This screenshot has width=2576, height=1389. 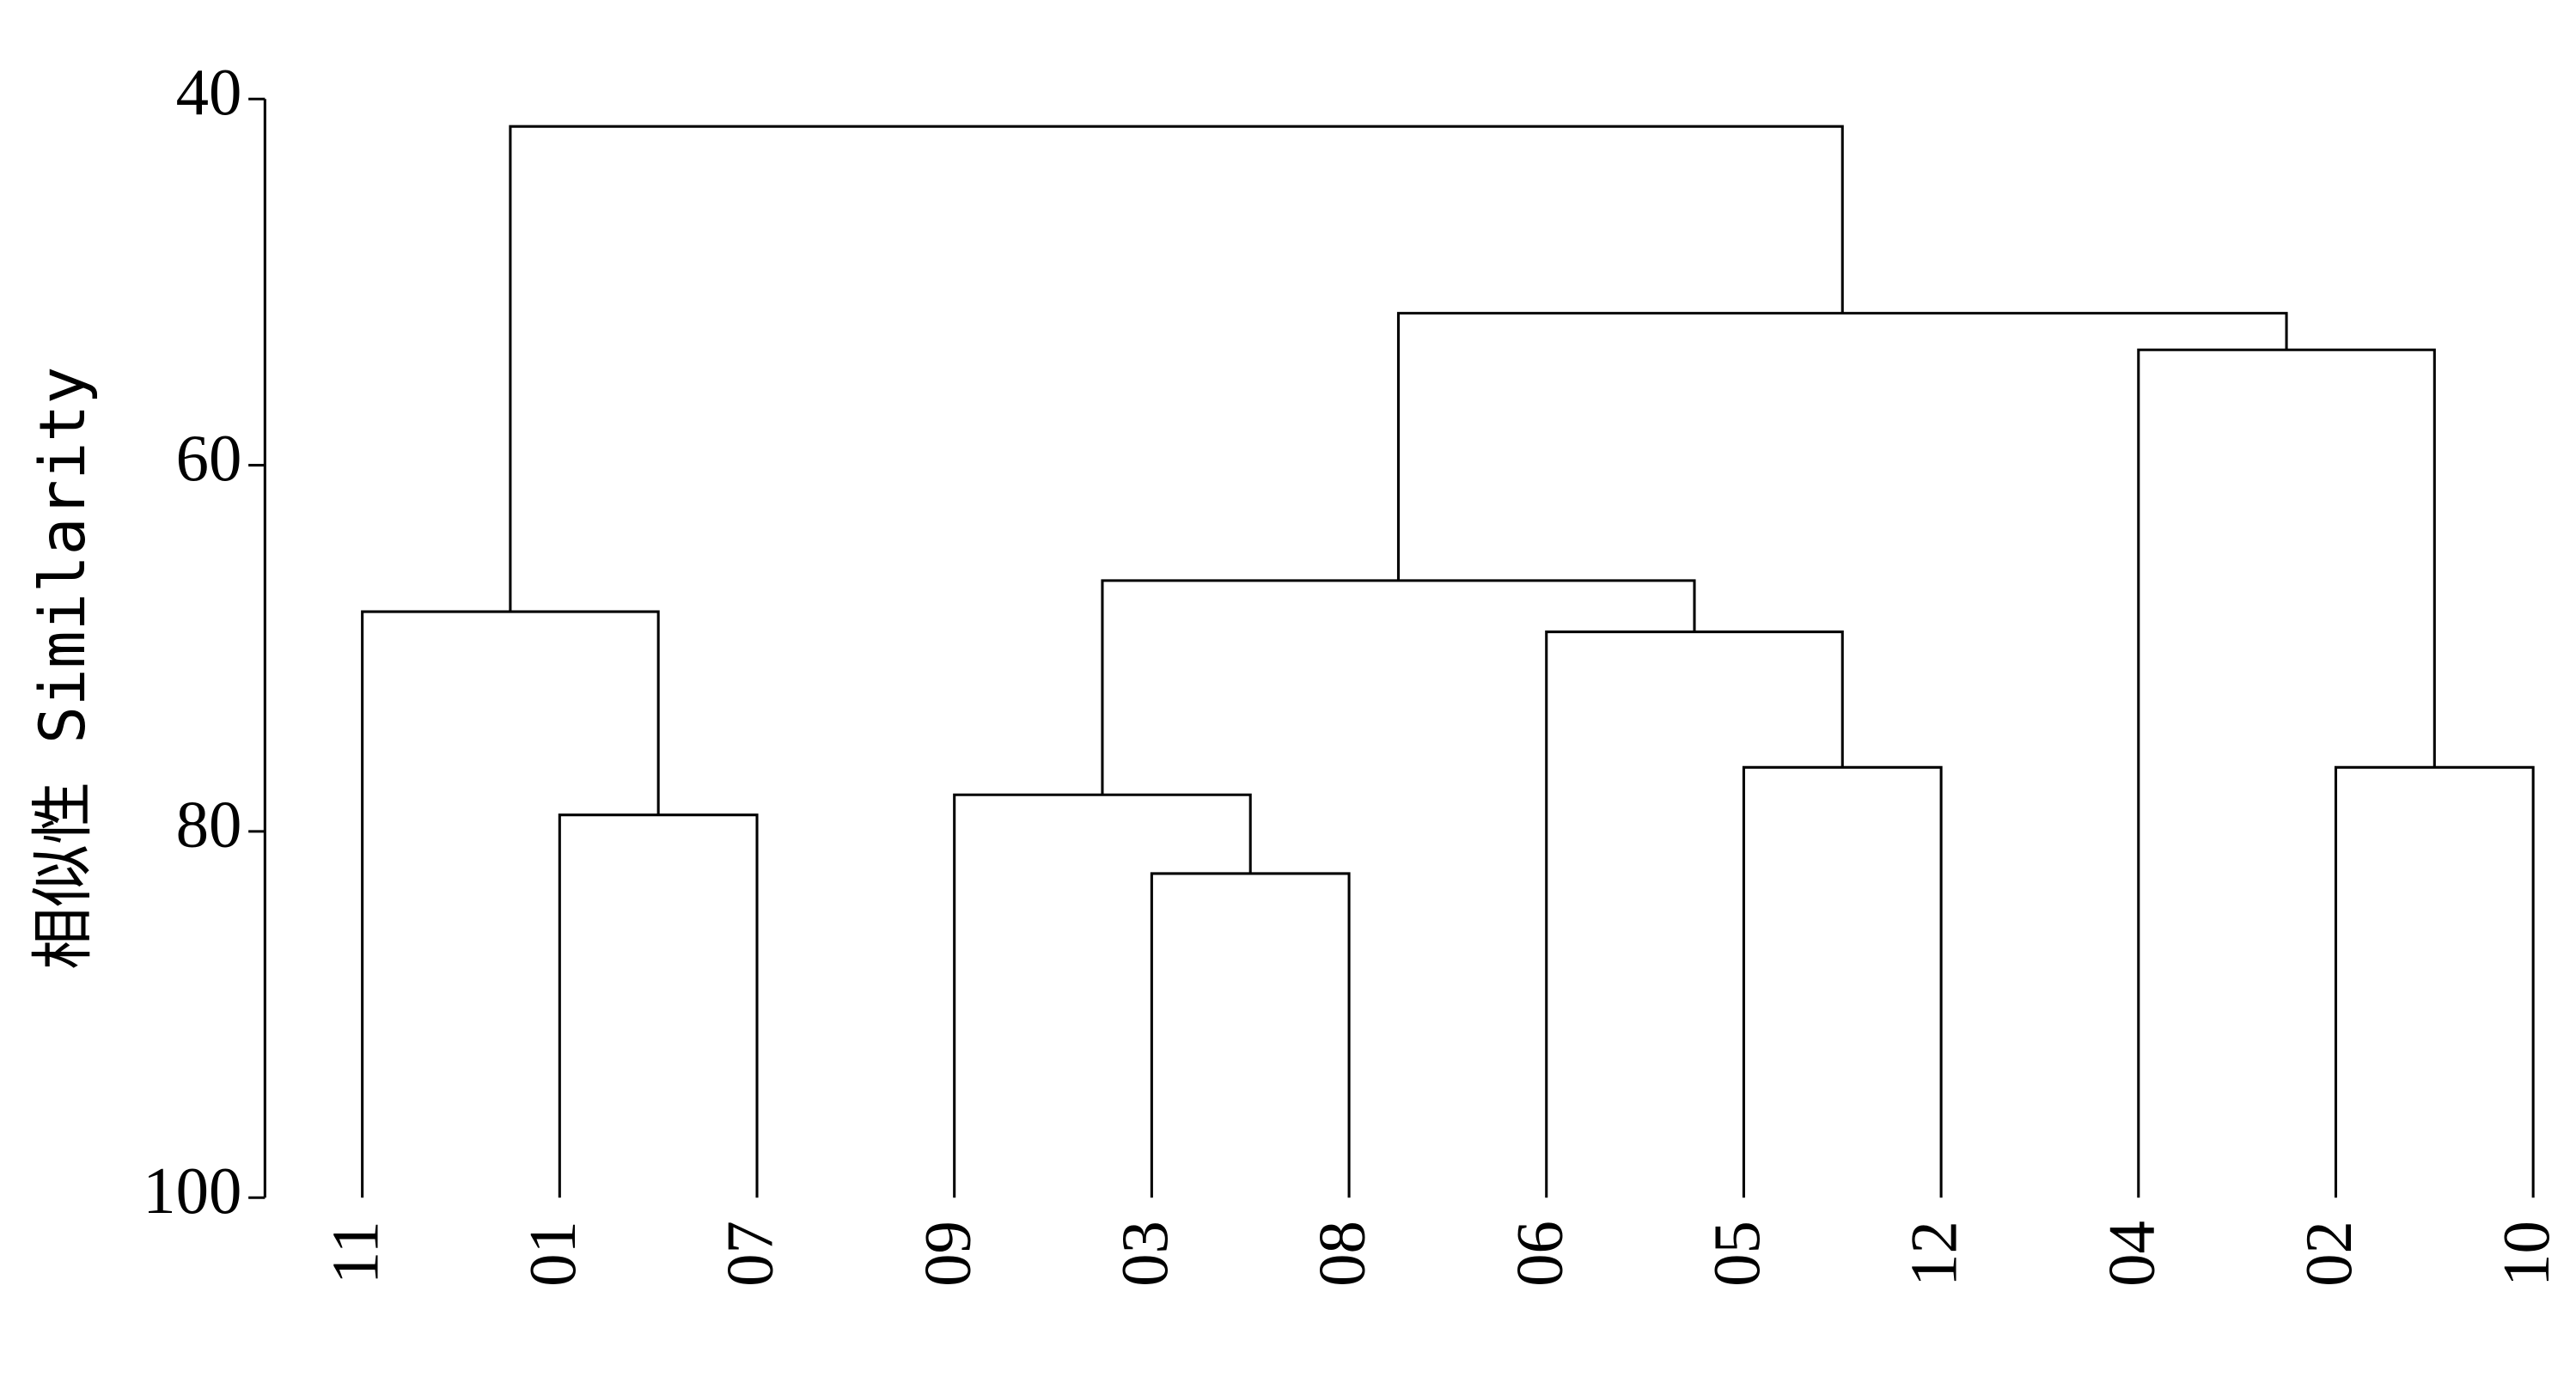 I want to click on leaf-label: 06, so click(x=1539, y=1254).